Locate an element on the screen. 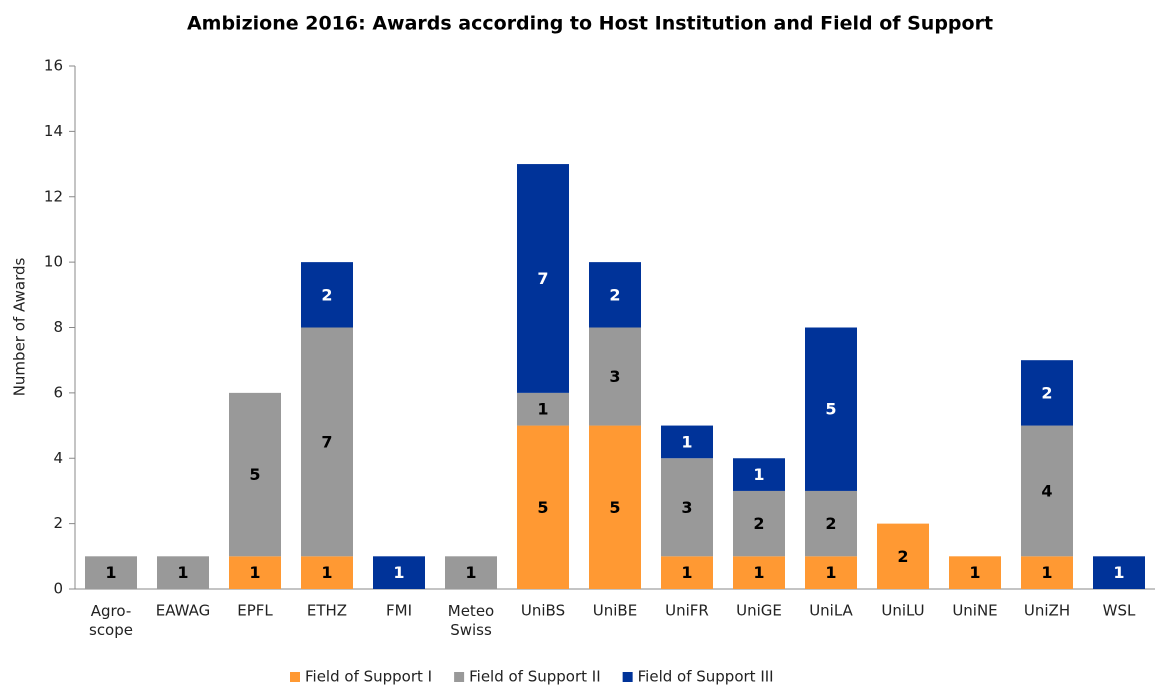  value-label: 4 is located at coordinates (1046, 490).